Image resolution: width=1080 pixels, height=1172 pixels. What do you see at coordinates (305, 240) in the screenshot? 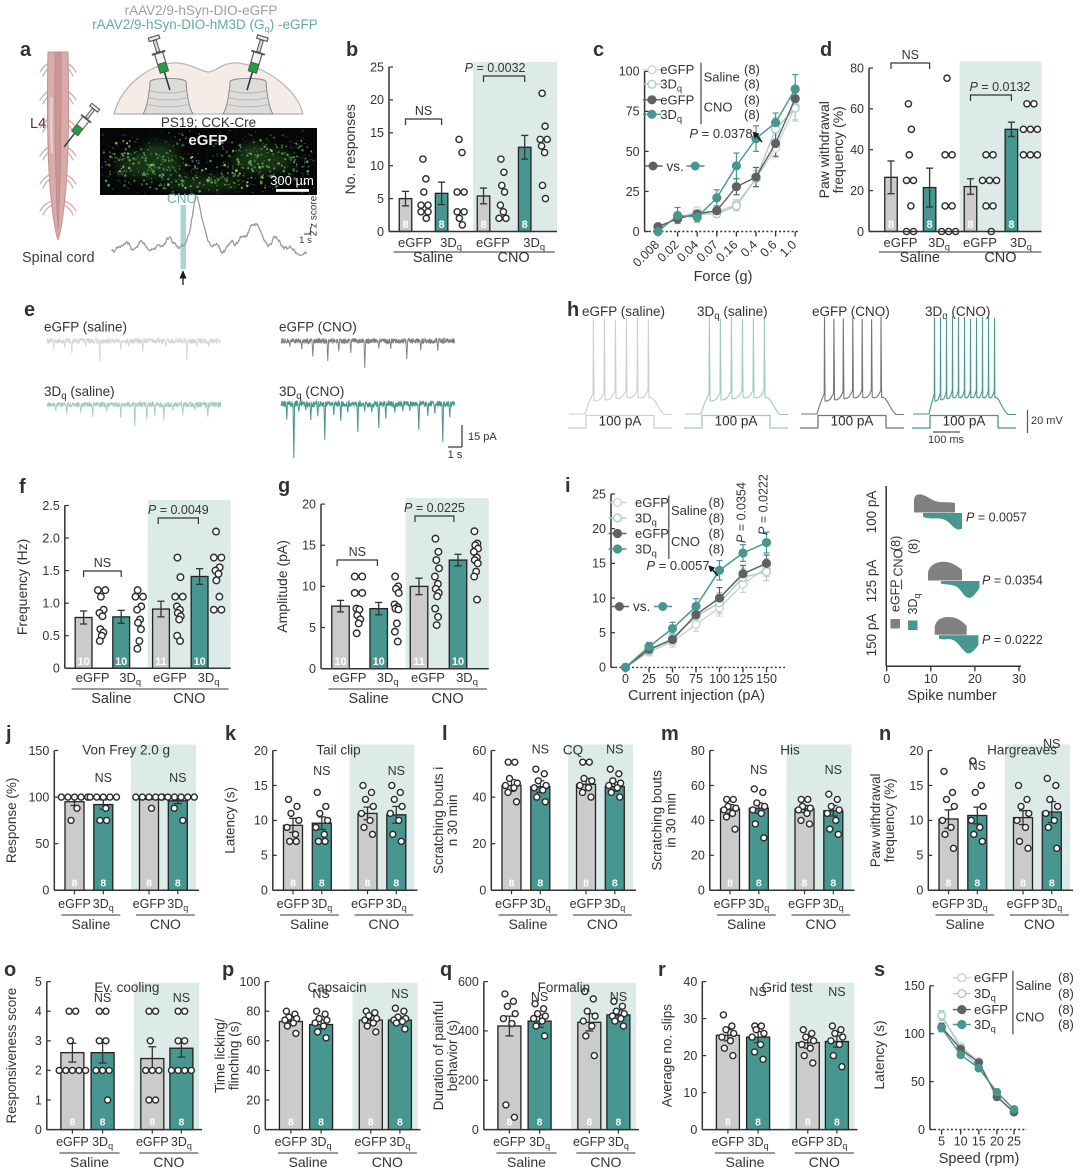
I see `svg-text: 1 s` at bounding box center [305, 240].